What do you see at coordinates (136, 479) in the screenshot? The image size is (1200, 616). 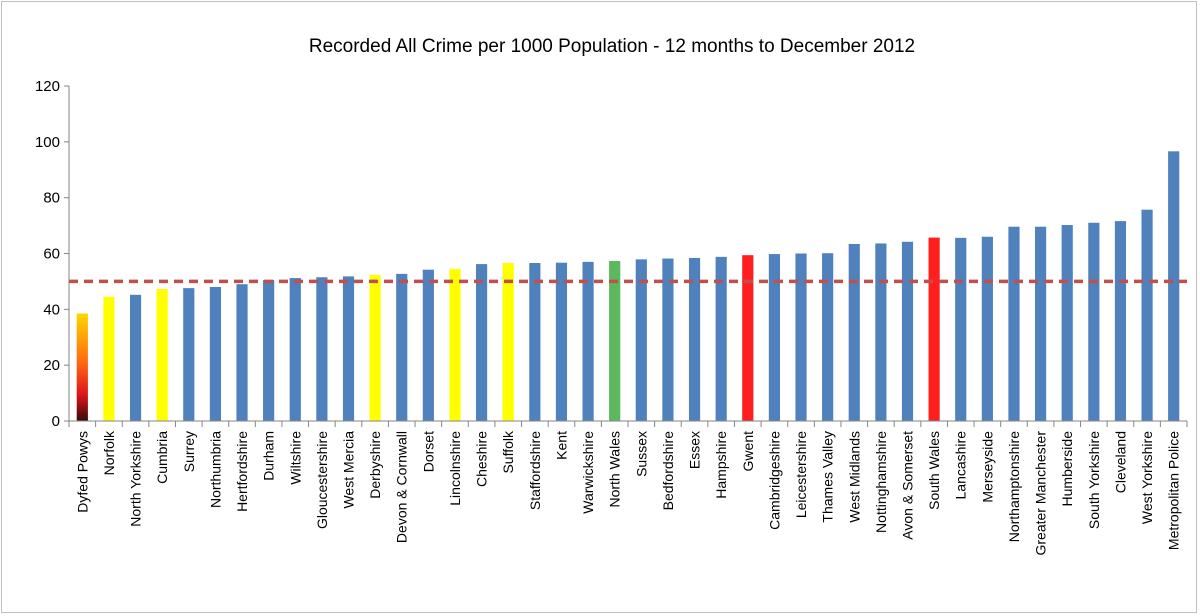 I see `x-tick-label: North Yorkshire` at bounding box center [136, 479].